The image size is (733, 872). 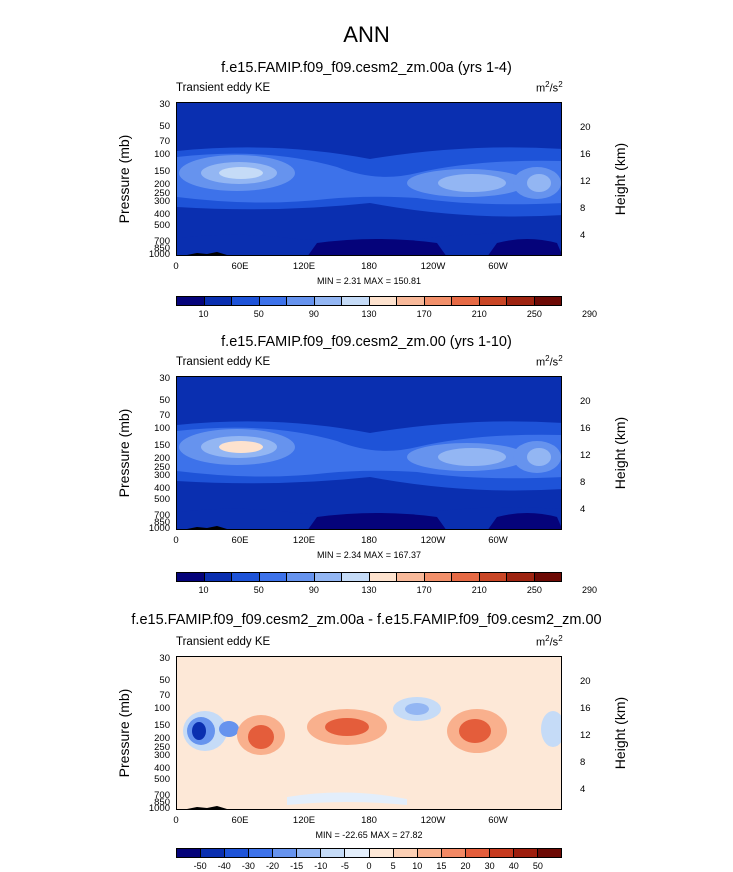 I want to click on figure-title: ANN, so click(x=366, y=34).